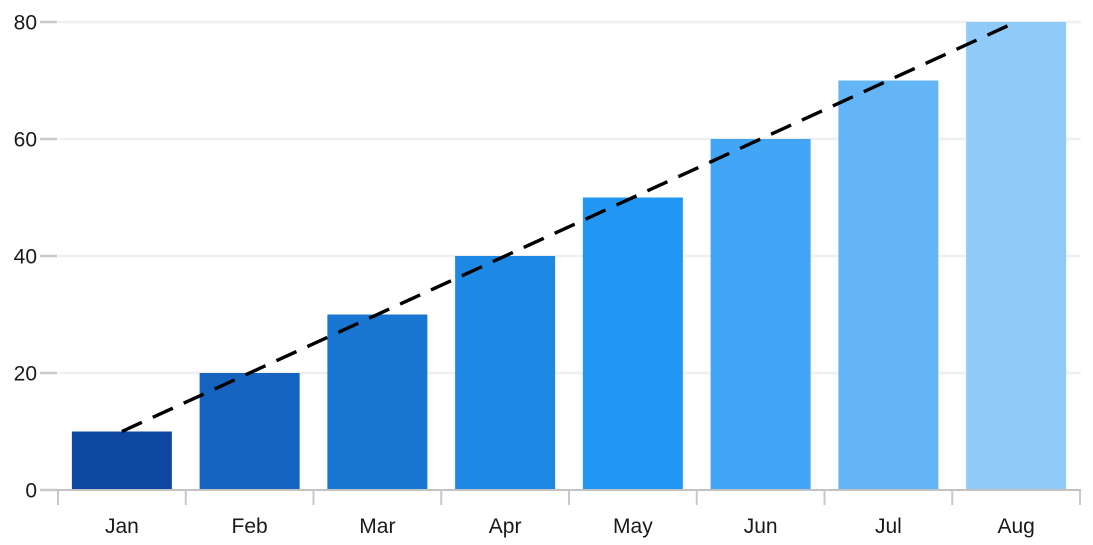 The image size is (1093, 545). What do you see at coordinates (377, 402) in the screenshot?
I see `bar-mar` at bounding box center [377, 402].